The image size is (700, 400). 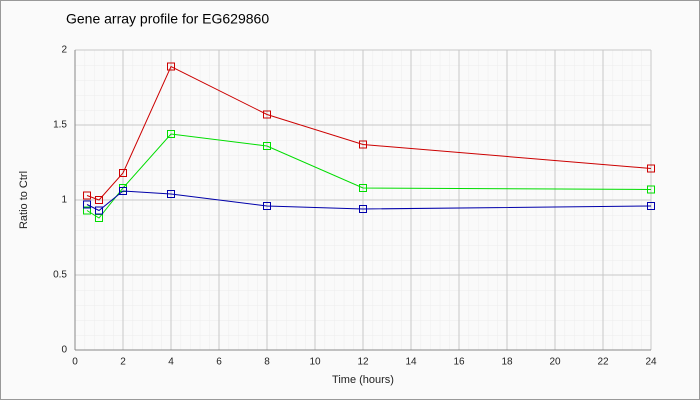 I want to click on y-axis-label: Ratio to Ctrl, so click(x=24, y=200).